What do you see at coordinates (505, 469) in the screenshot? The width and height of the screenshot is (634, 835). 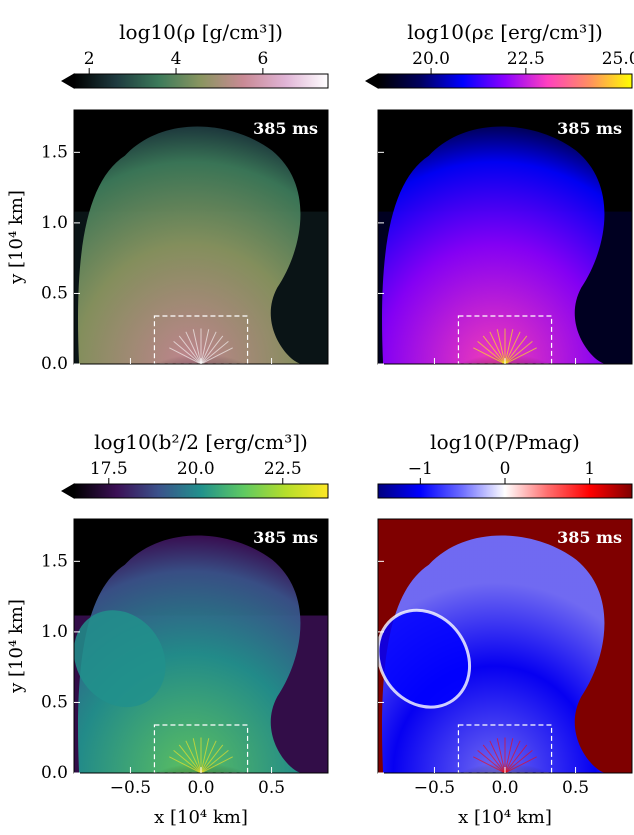 I see `colorbar-tick-label: 0` at bounding box center [505, 469].